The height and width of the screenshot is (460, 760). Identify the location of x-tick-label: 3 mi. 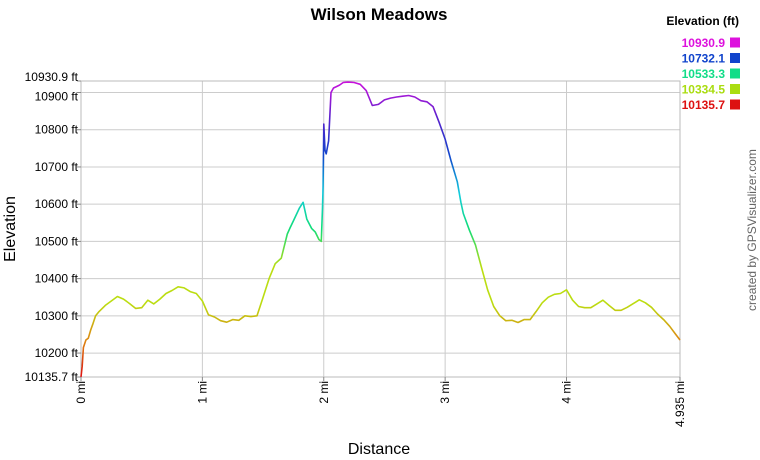
(445, 392).